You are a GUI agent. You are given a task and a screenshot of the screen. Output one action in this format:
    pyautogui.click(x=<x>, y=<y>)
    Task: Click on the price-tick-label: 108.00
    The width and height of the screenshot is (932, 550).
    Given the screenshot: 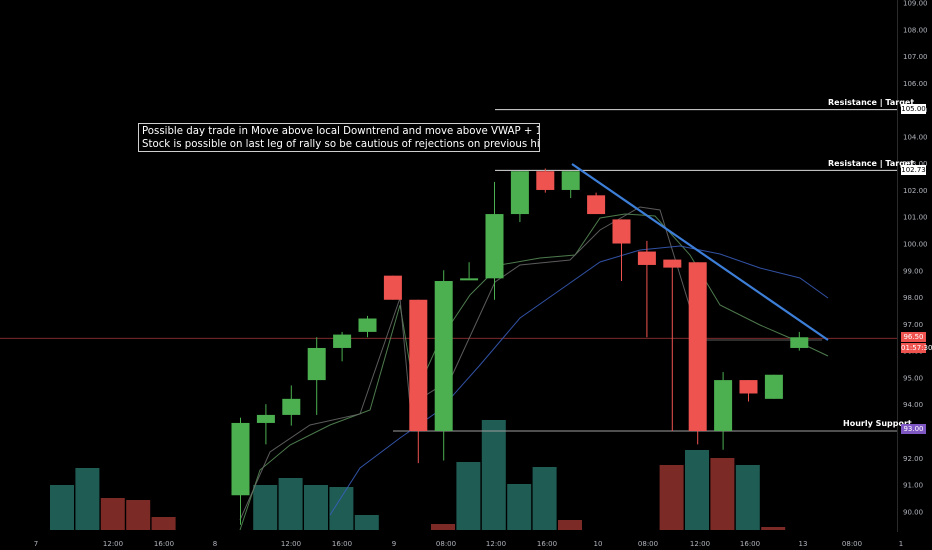 What is the action you would take?
    pyautogui.click(x=915, y=30)
    